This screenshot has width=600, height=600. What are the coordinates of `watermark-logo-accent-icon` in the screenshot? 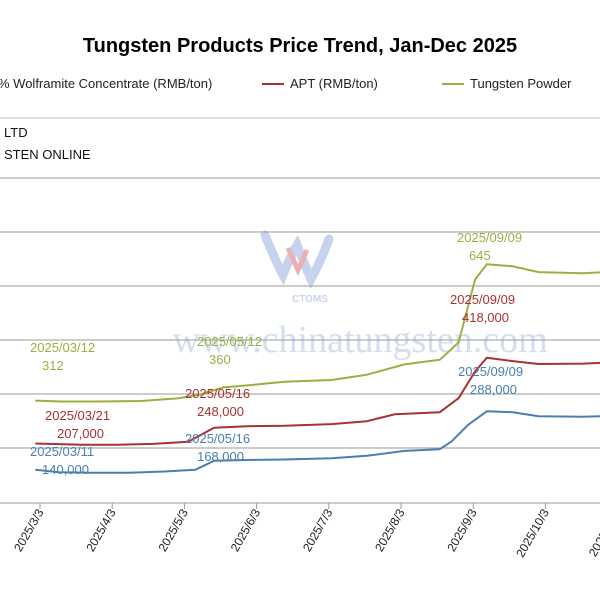 It's located at (297, 261).